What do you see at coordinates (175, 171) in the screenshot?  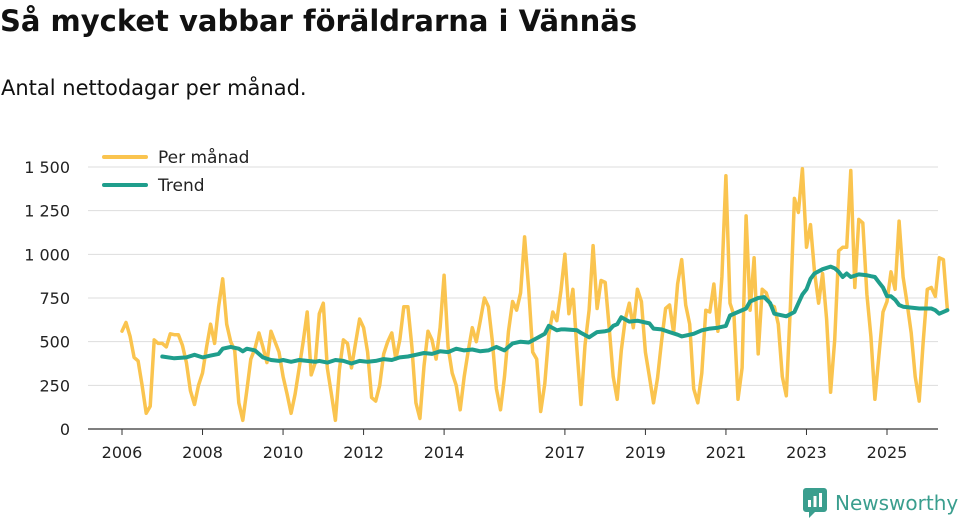 I see `legend: Per månad Trend` at bounding box center [175, 171].